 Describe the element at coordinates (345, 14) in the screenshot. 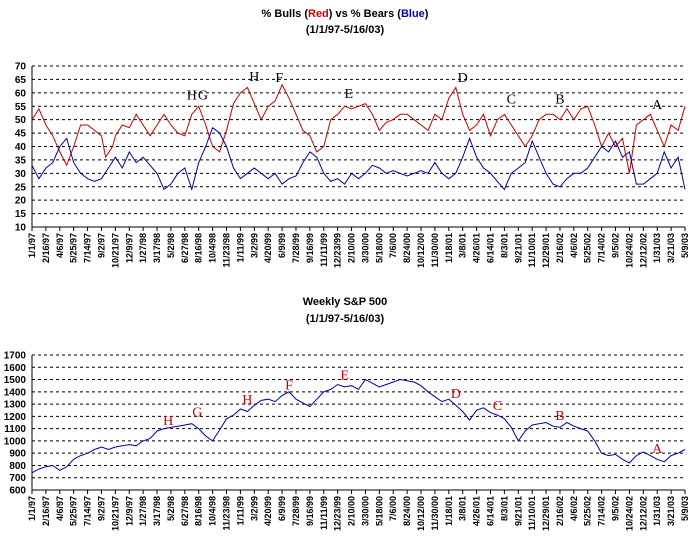

I see `sentiment-chart-title: % Bulls (Red) vs % Bears (Blue)` at that location.